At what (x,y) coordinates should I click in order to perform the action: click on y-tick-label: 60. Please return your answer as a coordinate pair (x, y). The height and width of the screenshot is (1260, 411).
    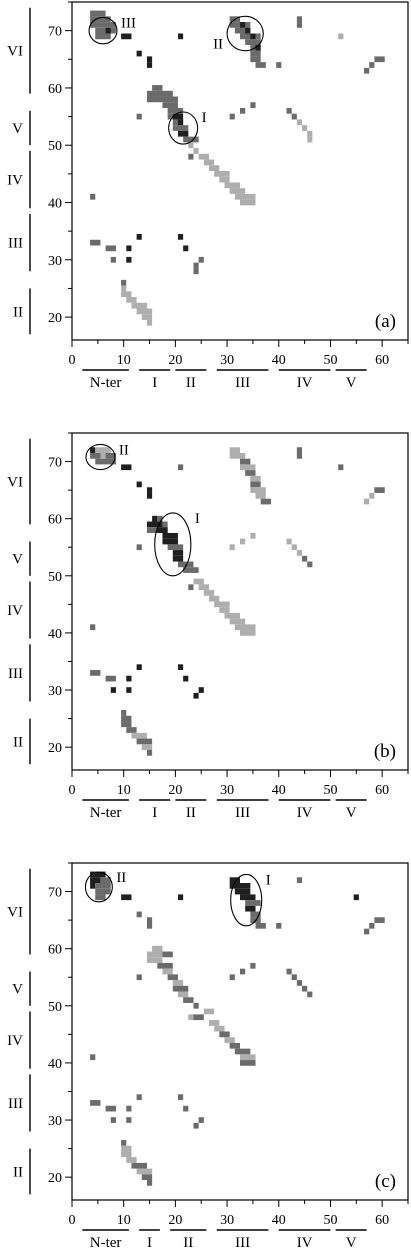
    Looking at the image, I should click on (55, 520).